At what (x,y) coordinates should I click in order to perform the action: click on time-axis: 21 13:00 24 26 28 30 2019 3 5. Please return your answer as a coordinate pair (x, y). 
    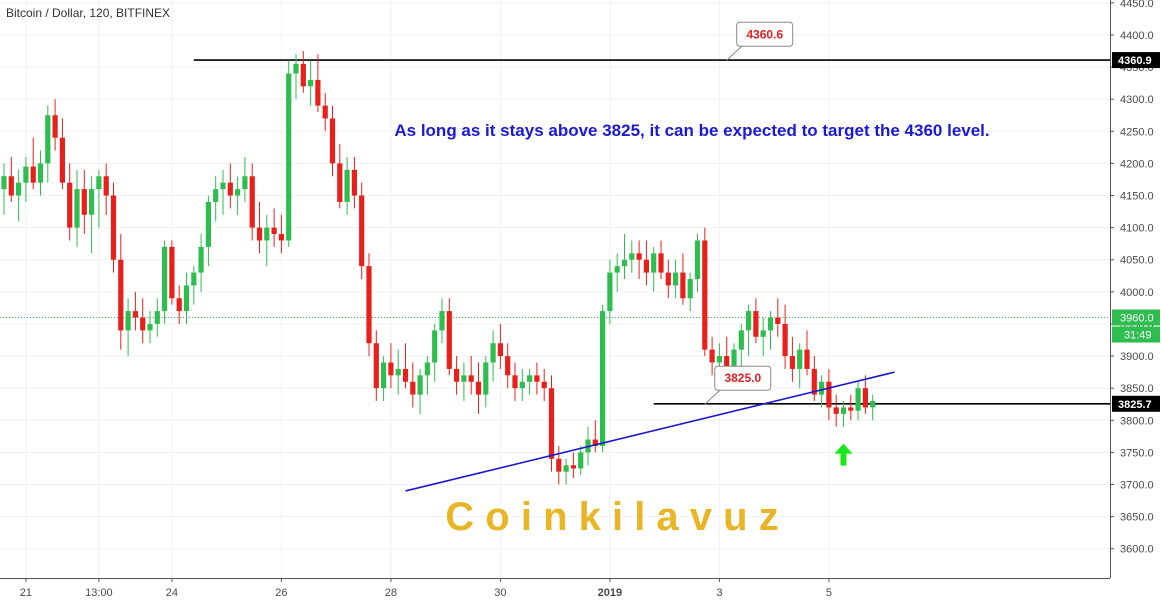
    Looking at the image, I should click on (555, 588).